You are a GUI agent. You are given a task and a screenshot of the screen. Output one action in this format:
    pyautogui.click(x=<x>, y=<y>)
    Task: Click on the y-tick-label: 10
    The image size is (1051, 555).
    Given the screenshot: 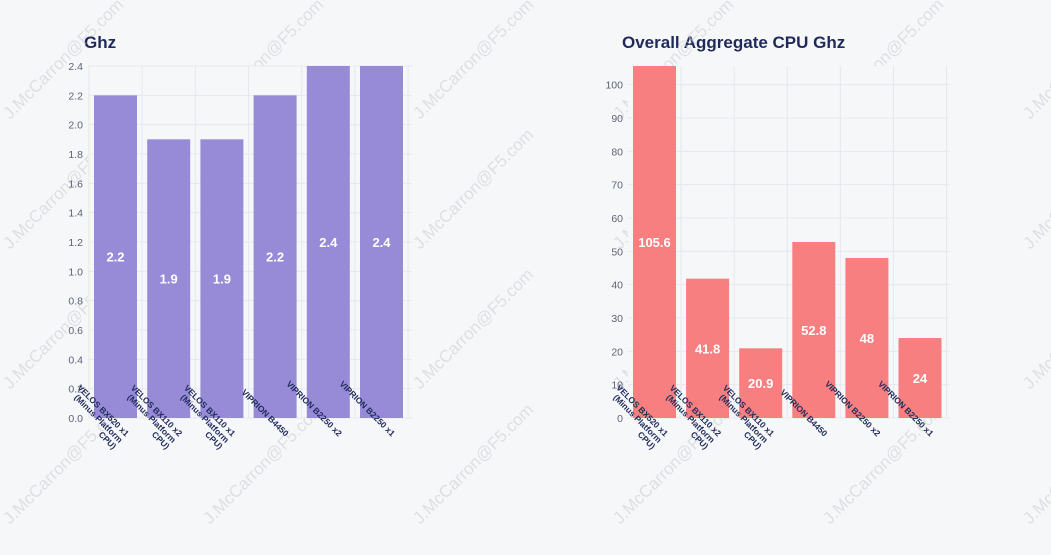 What is the action you would take?
    pyautogui.click(x=617, y=386)
    